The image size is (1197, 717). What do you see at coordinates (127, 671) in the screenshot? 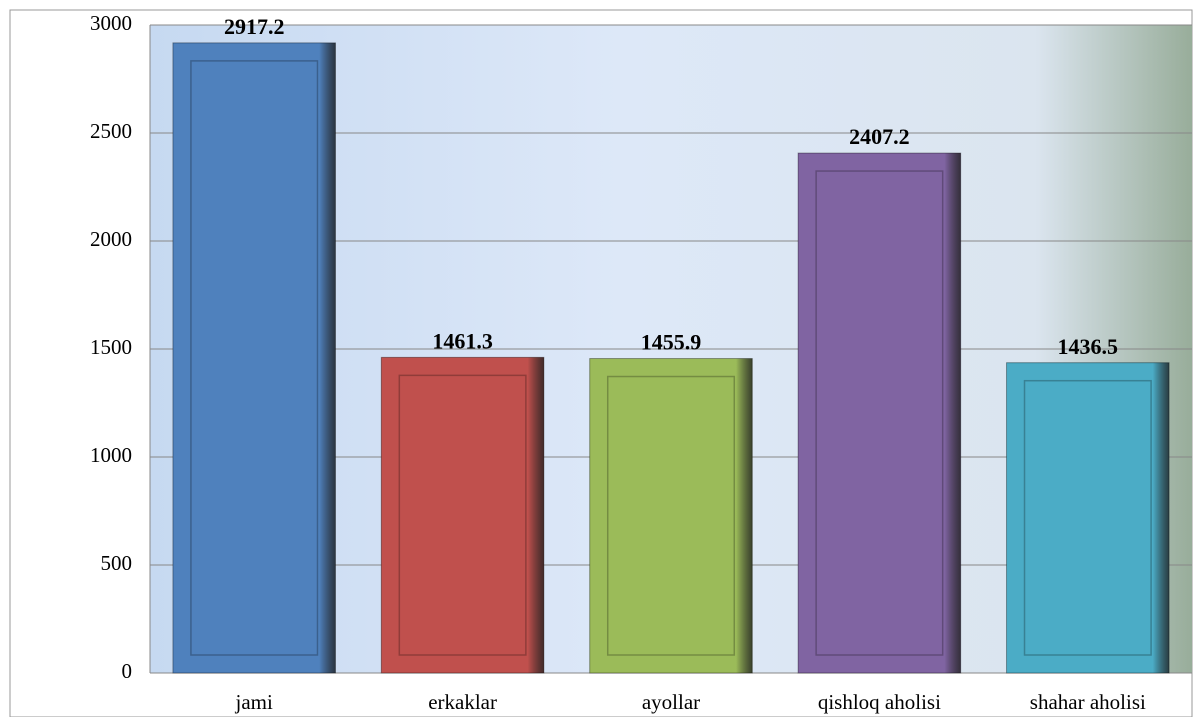
I see `y-tick-label: 0` at bounding box center [127, 671].